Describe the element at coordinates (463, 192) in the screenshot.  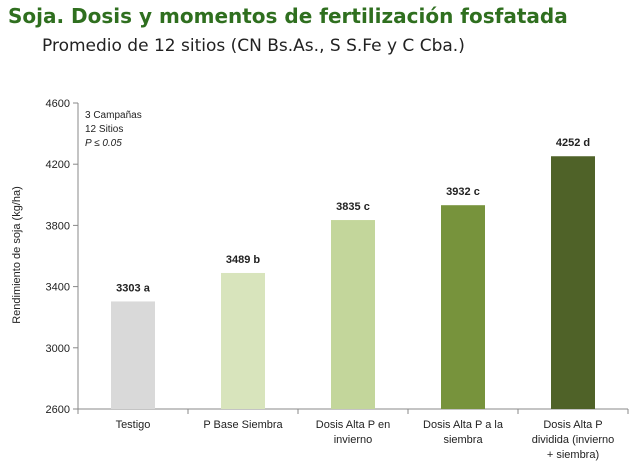
I see `bar-value-label: 3932 c` at that location.